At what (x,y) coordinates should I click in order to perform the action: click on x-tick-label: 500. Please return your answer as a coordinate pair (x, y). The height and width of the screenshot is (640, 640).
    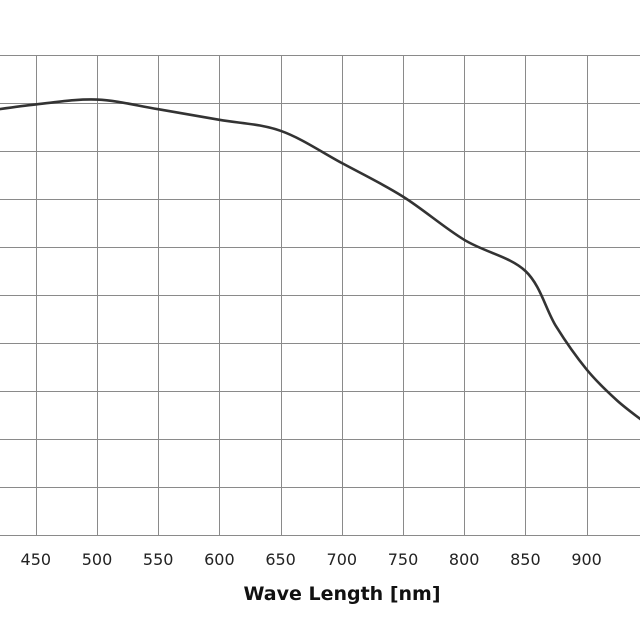
    Looking at the image, I should click on (97, 559).